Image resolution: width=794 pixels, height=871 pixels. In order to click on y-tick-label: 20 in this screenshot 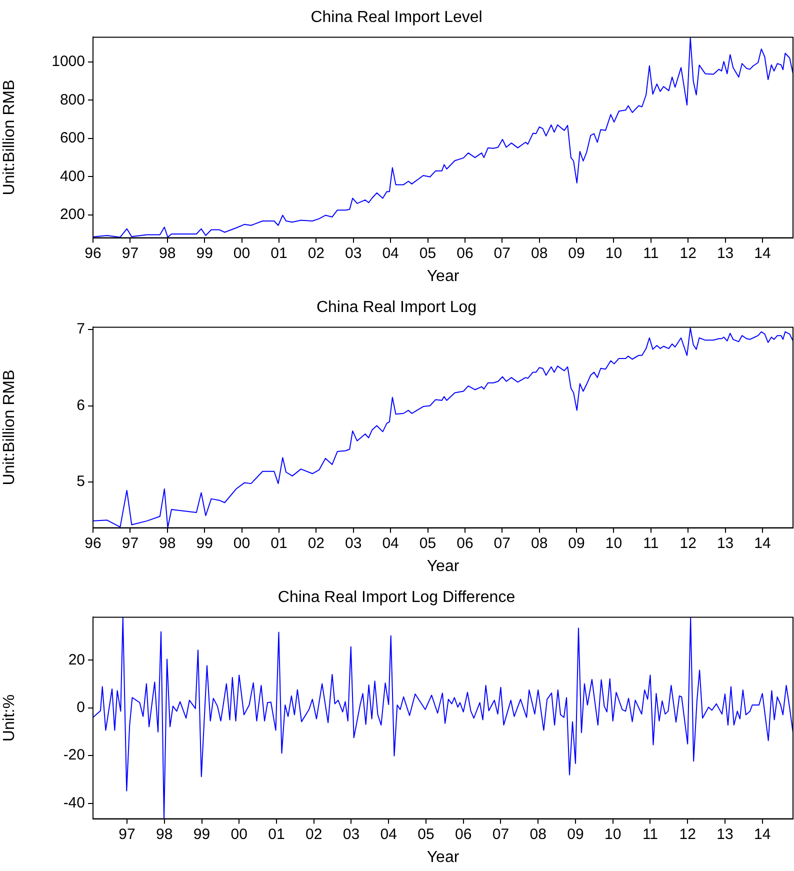, I will do `click(76, 659)`.